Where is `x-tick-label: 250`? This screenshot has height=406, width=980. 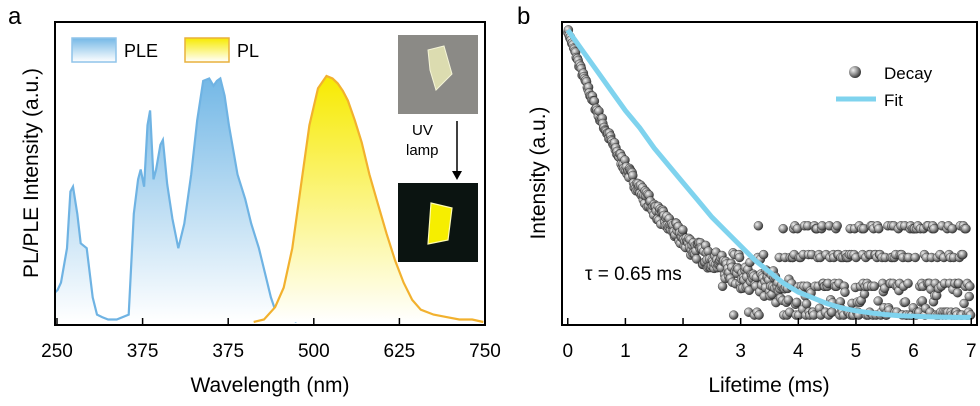 x-tick-label: 250 is located at coordinates (57, 351).